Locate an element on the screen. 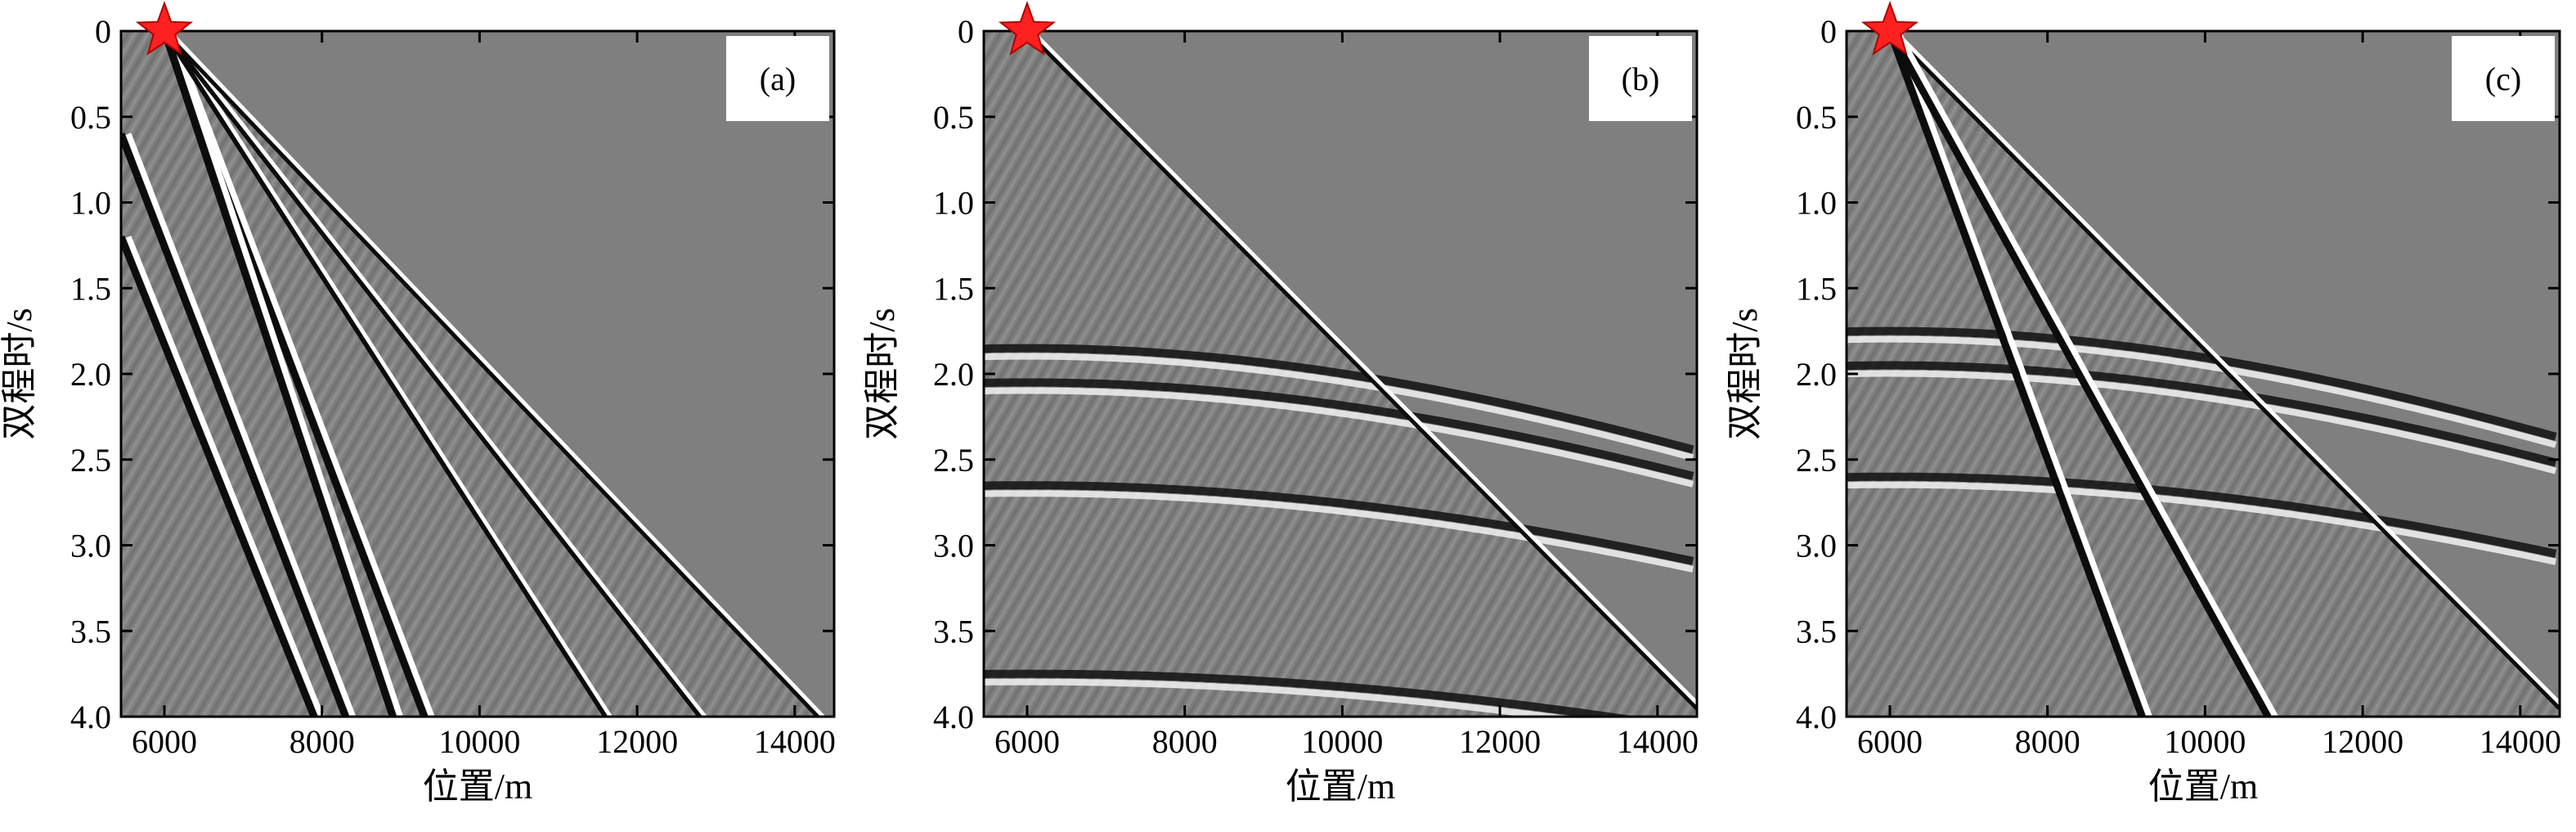 This screenshot has width=2576, height=832. panel-tag: (c) is located at coordinates (2503, 79).